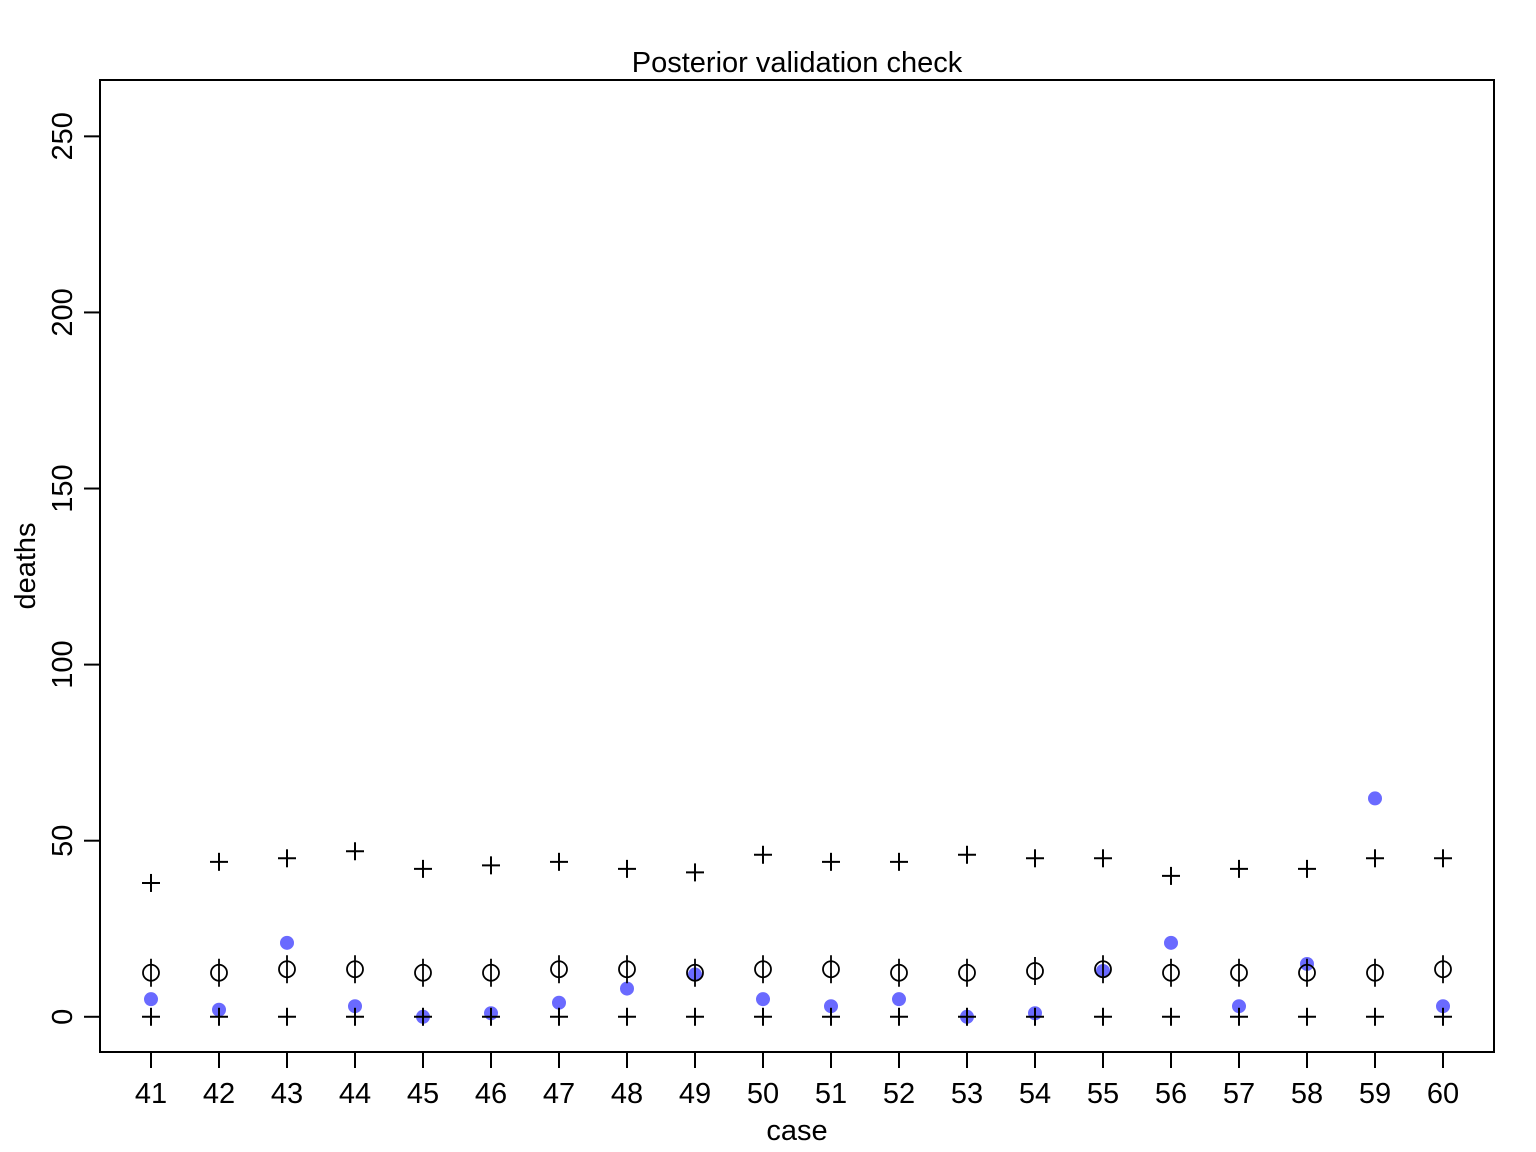  Describe the element at coordinates (627, 1094) in the screenshot. I see `x-tick-label: 48` at that location.